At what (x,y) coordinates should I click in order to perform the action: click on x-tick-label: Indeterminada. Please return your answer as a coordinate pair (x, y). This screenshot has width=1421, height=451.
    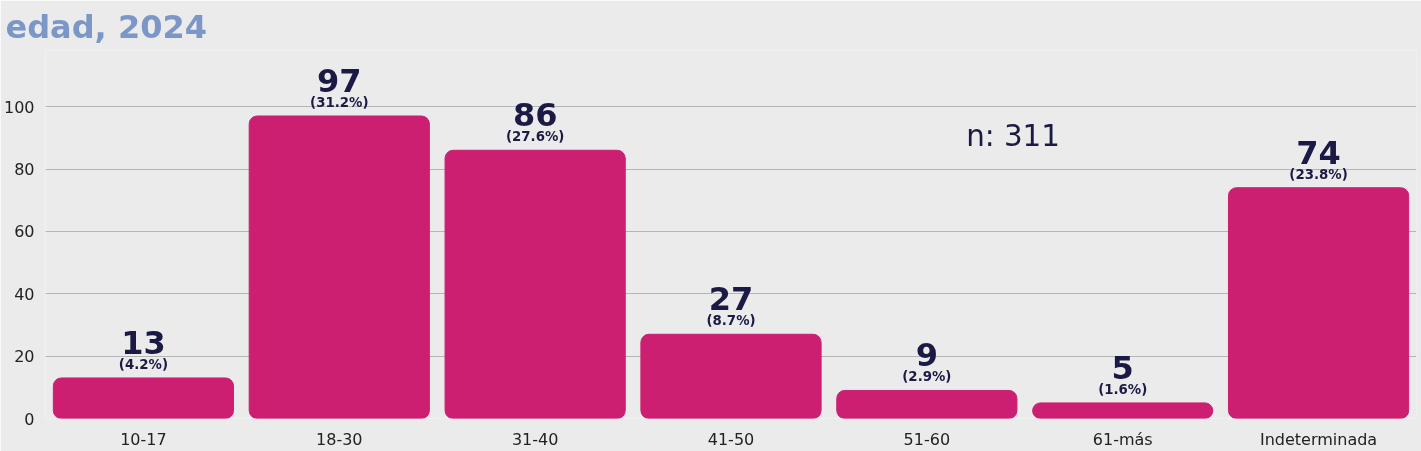
    Looking at the image, I should click on (1318, 439).